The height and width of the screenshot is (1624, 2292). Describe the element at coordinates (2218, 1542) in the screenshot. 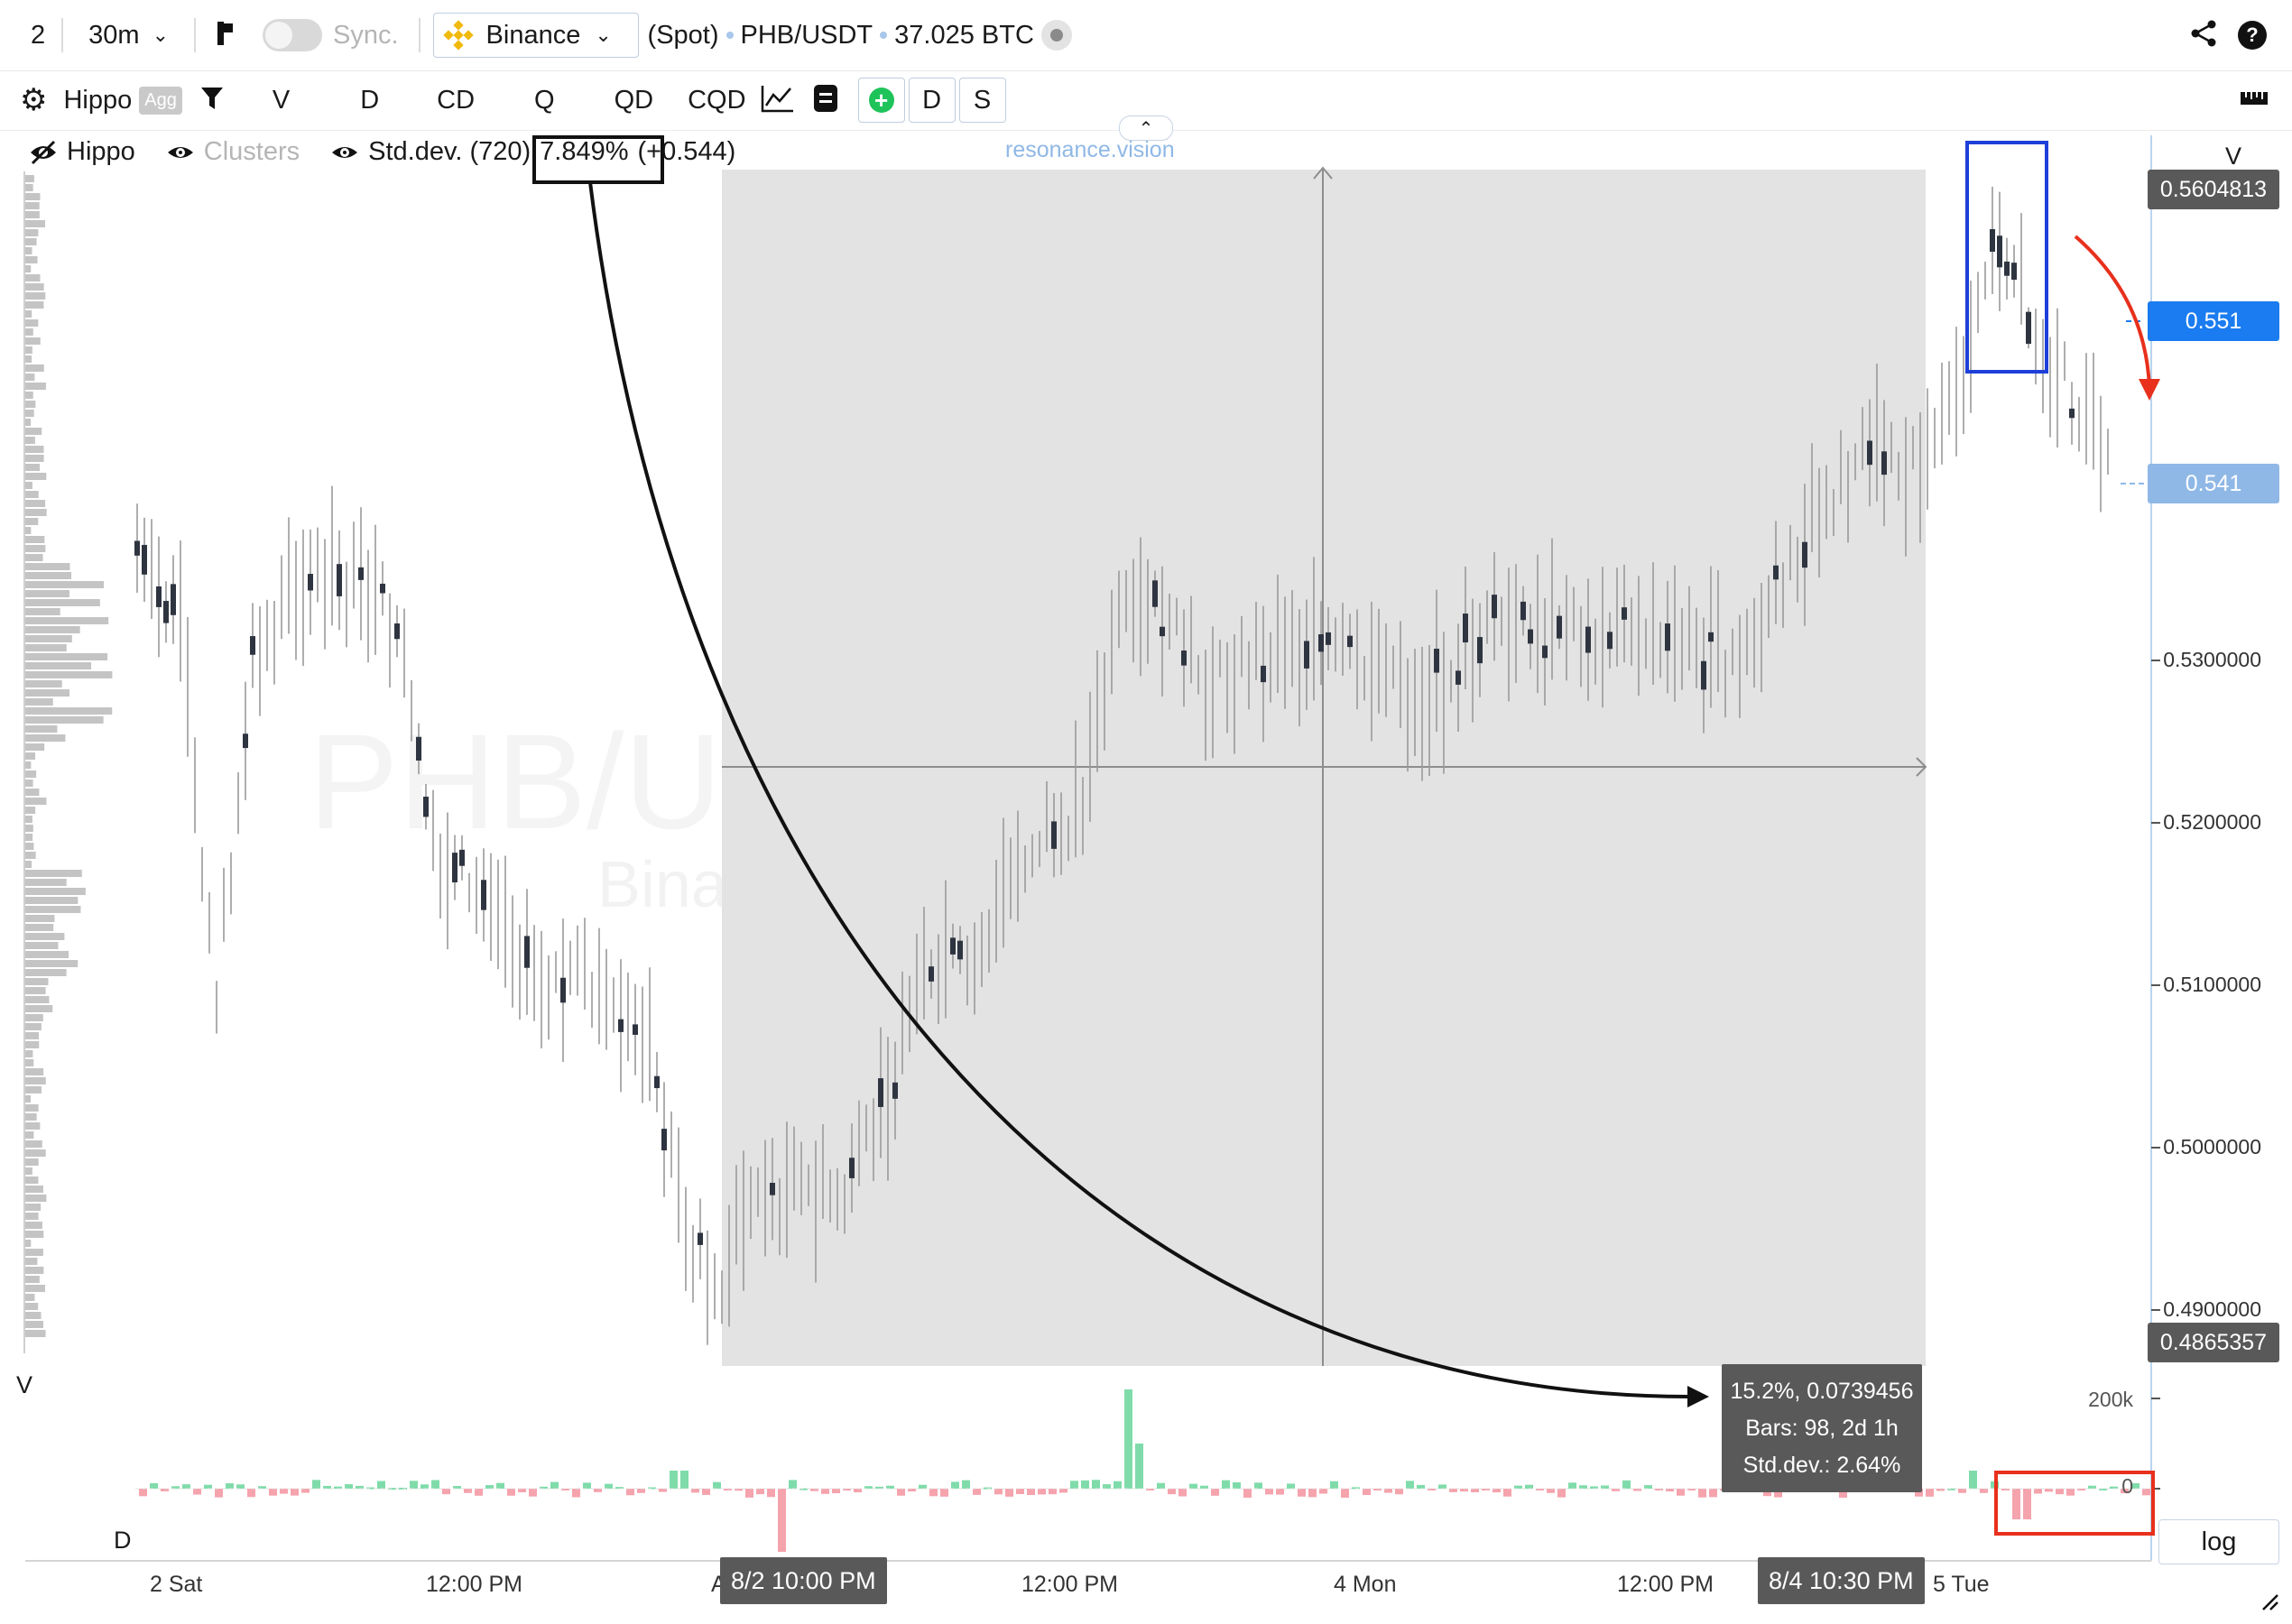

I see `log-scale-button: log` at that location.